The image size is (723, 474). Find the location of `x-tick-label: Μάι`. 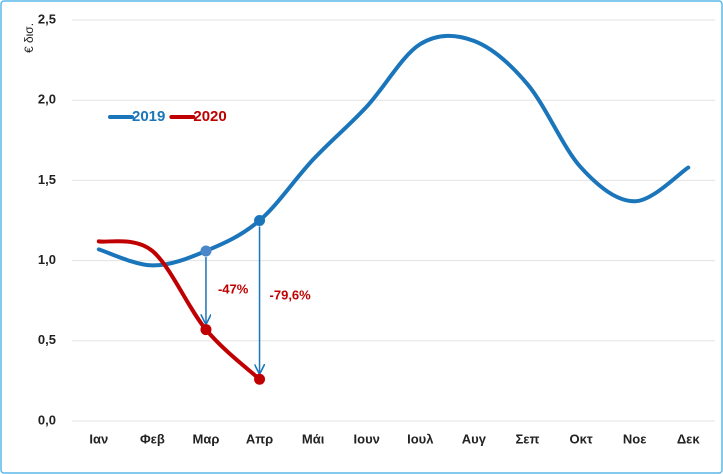

x-tick-label: Μάι is located at coordinates (313, 438).